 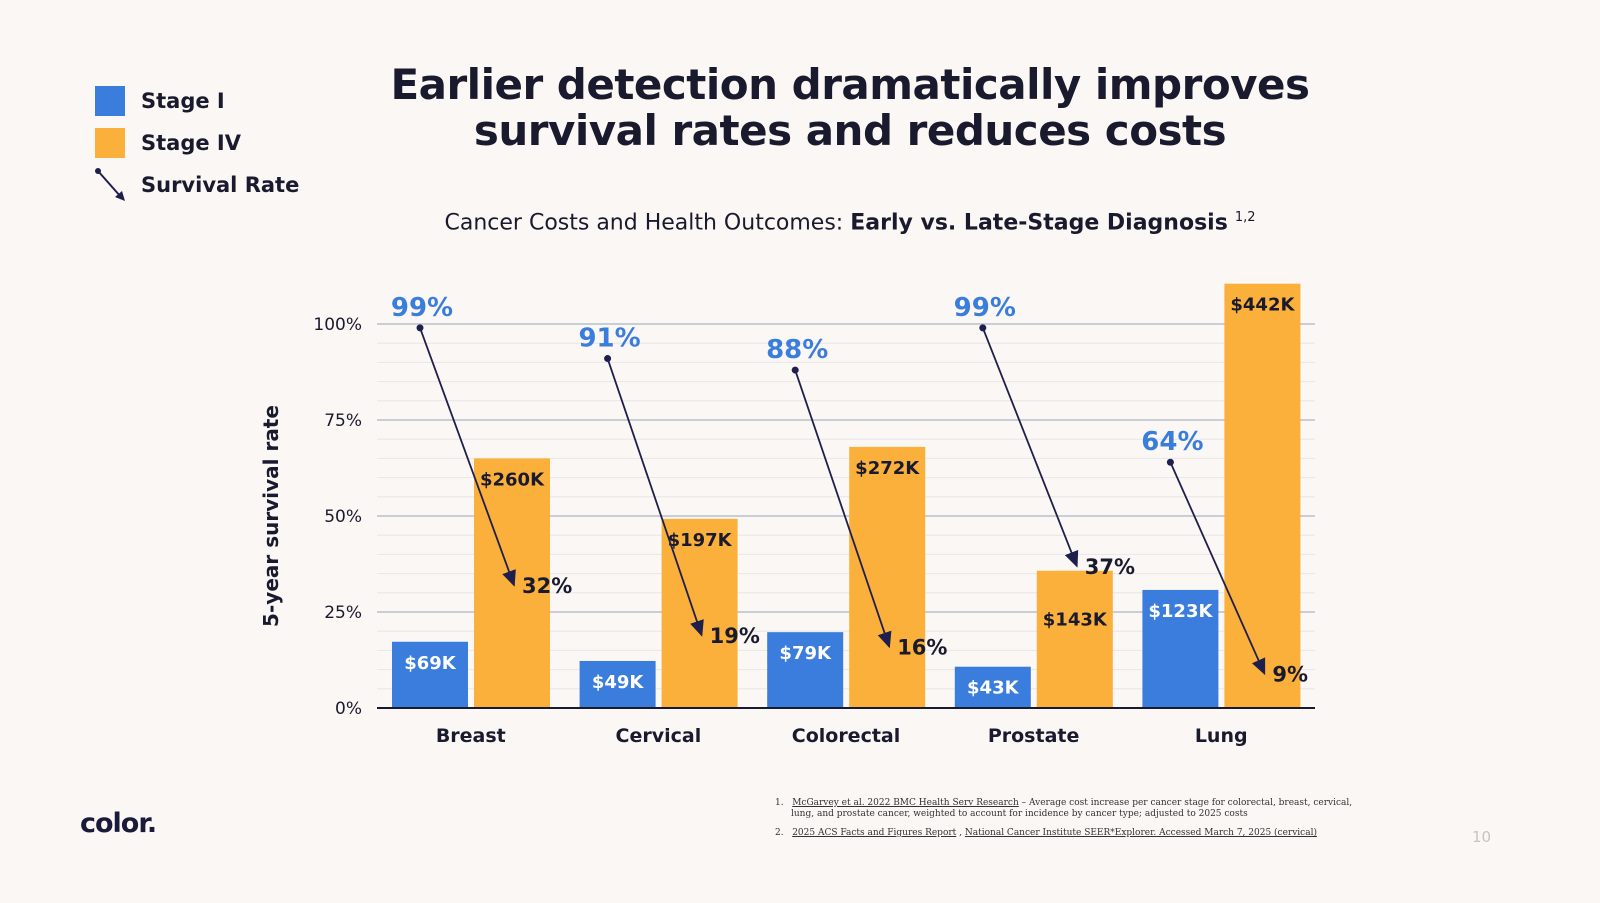 What do you see at coordinates (846, 736) in the screenshot?
I see `x-tick-label: Colorectal` at bounding box center [846, 736].